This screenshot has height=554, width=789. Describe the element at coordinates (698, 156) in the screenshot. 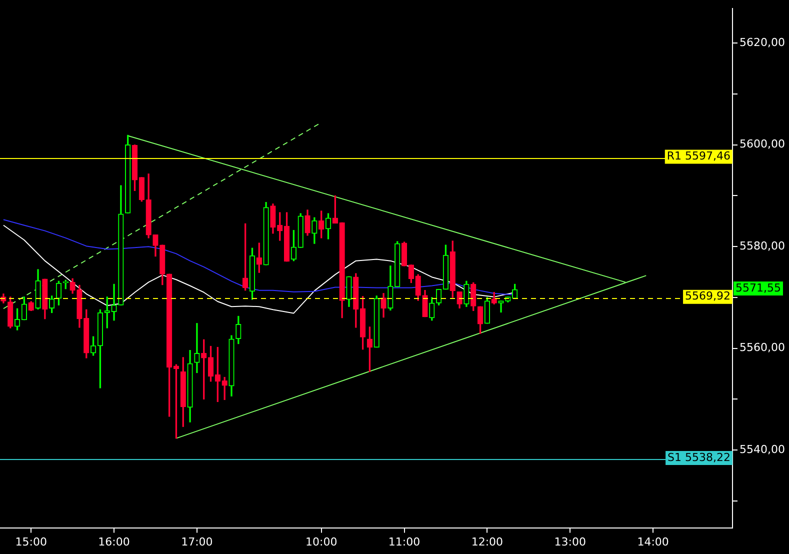

I see `ref-line-label: R1 5597,46` at that location.